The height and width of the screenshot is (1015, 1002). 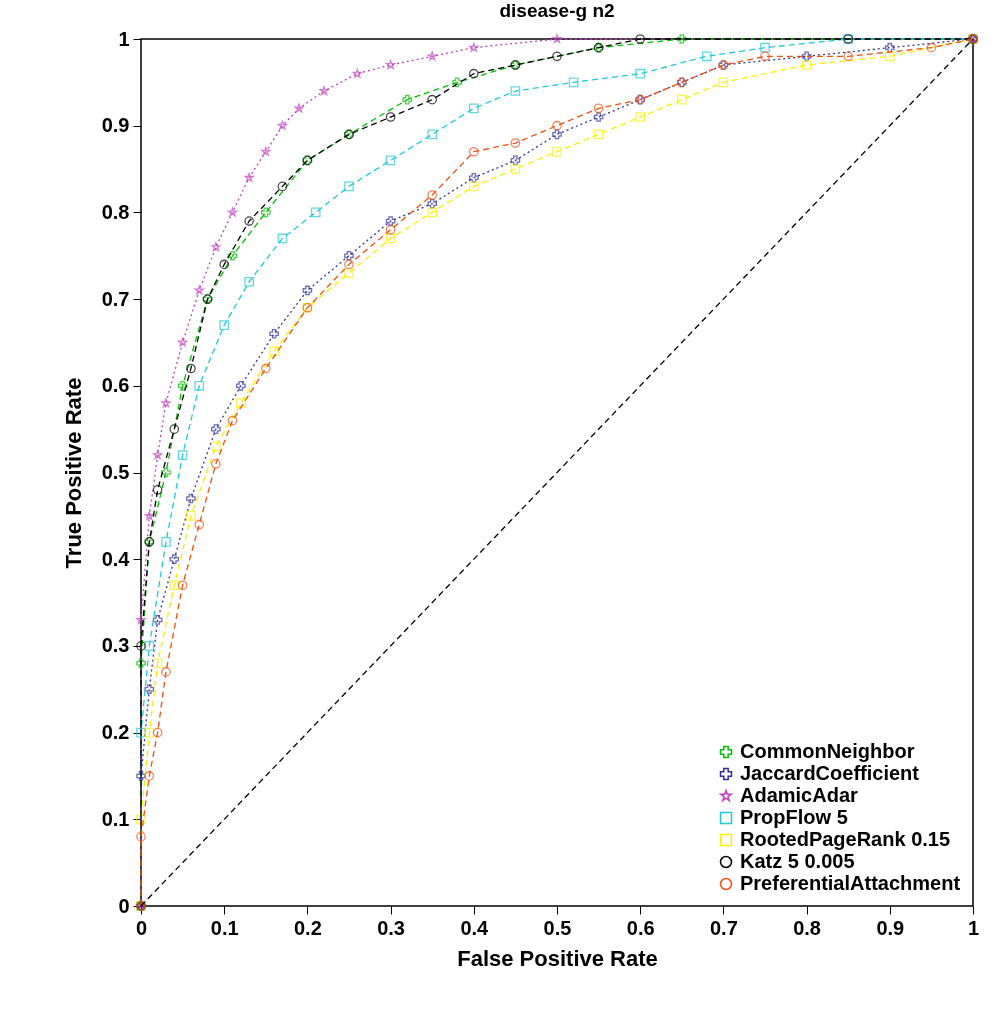 What do you see at coordinates (807, 927) in the screenshot?
I see `x-tick-label: 0.8` at bounding box center [807, 927].